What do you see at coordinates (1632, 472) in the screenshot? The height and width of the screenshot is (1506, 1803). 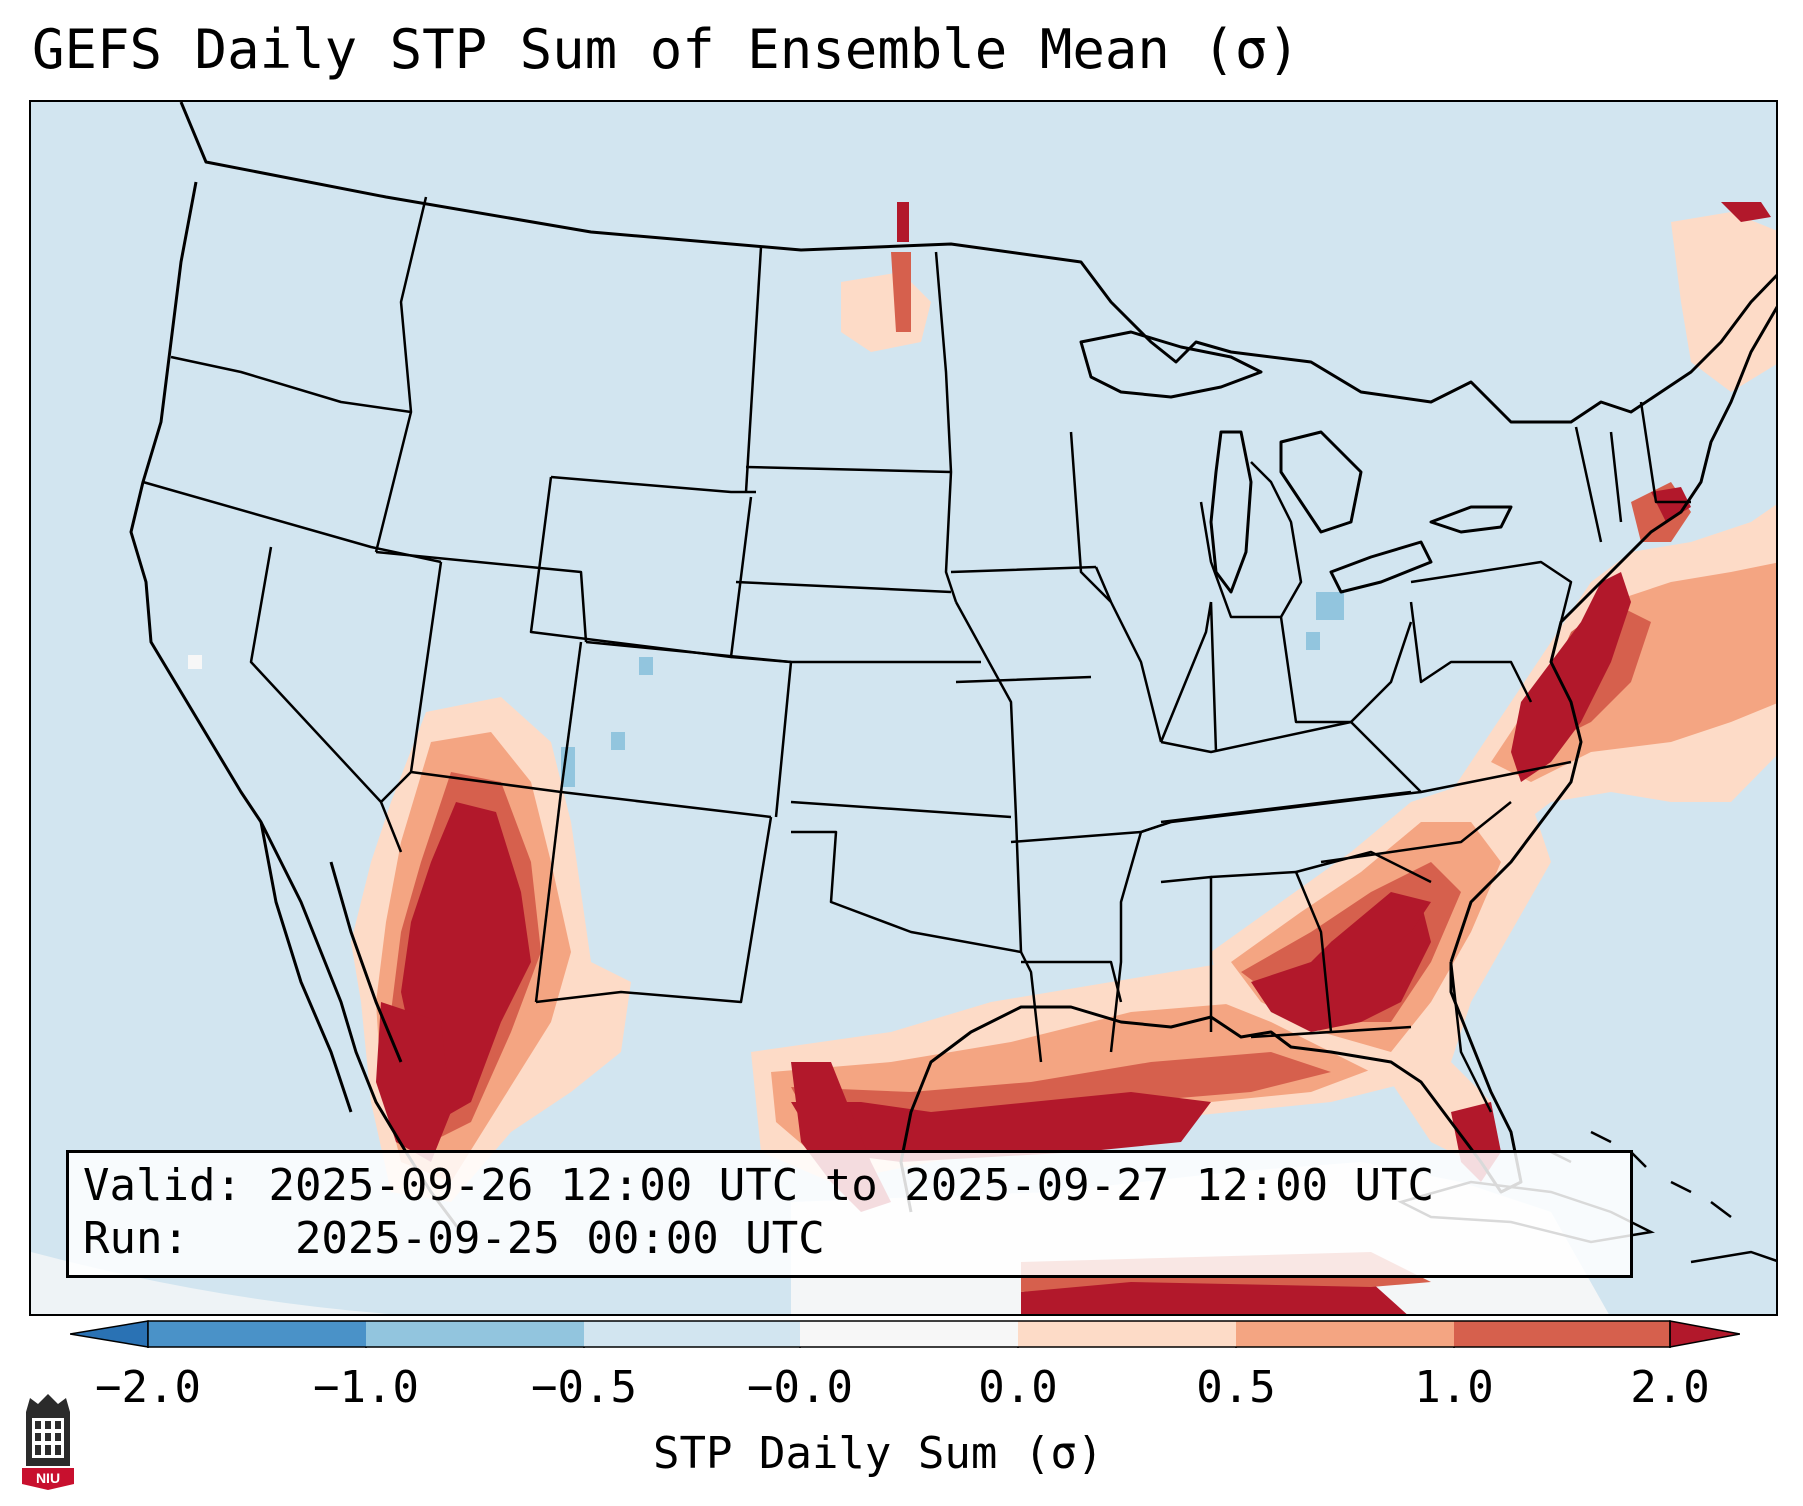 I see `ny-vt-nh-me` at bounding box center [1632, 472].